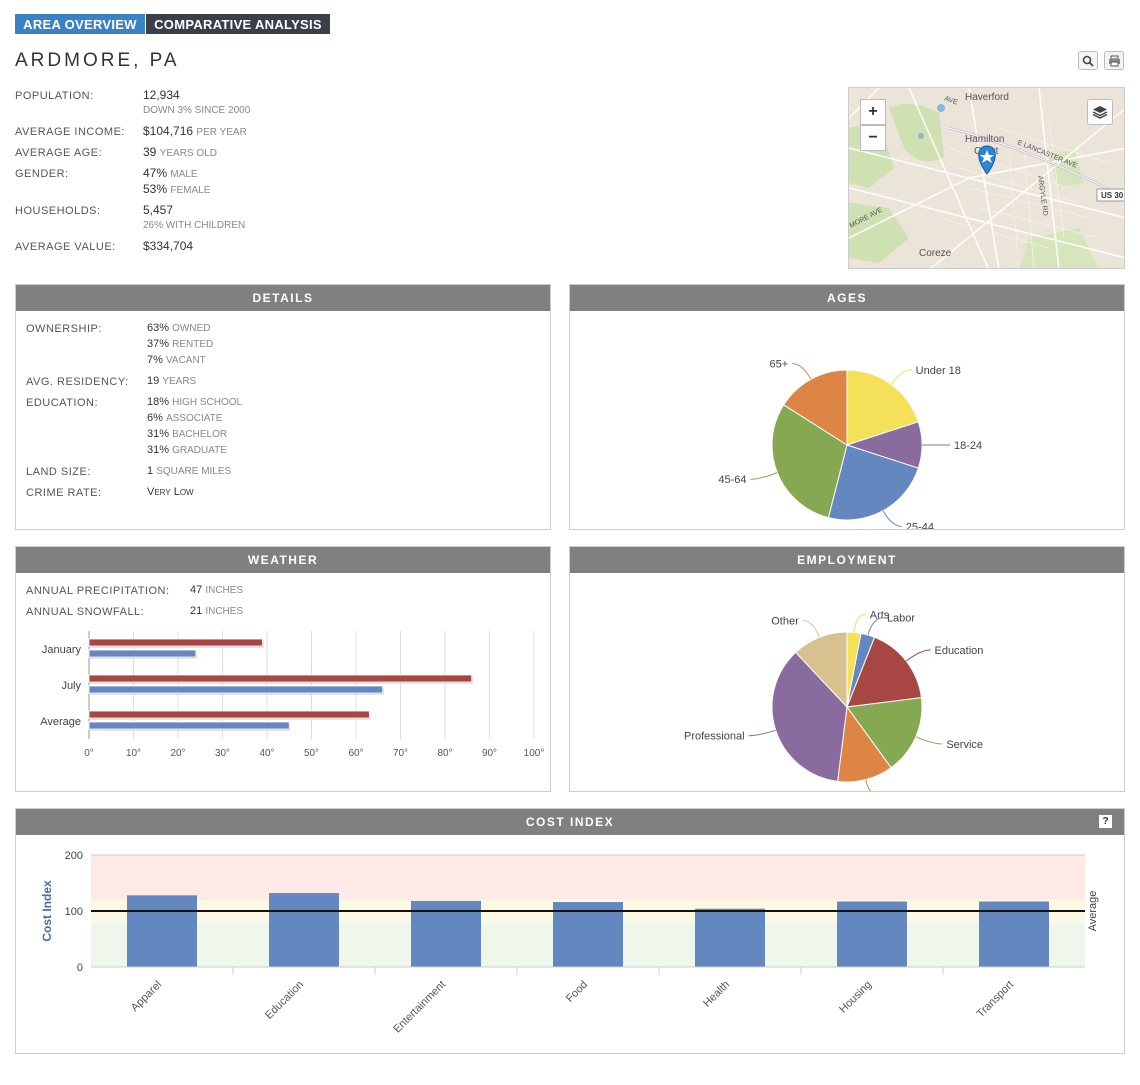 Image resolution: width=1140 pixels, height=1085 pixels. Describe the element at coordinates (987, 97) in the screenshot. I see `map-label-haverford: Haverford` at that location.